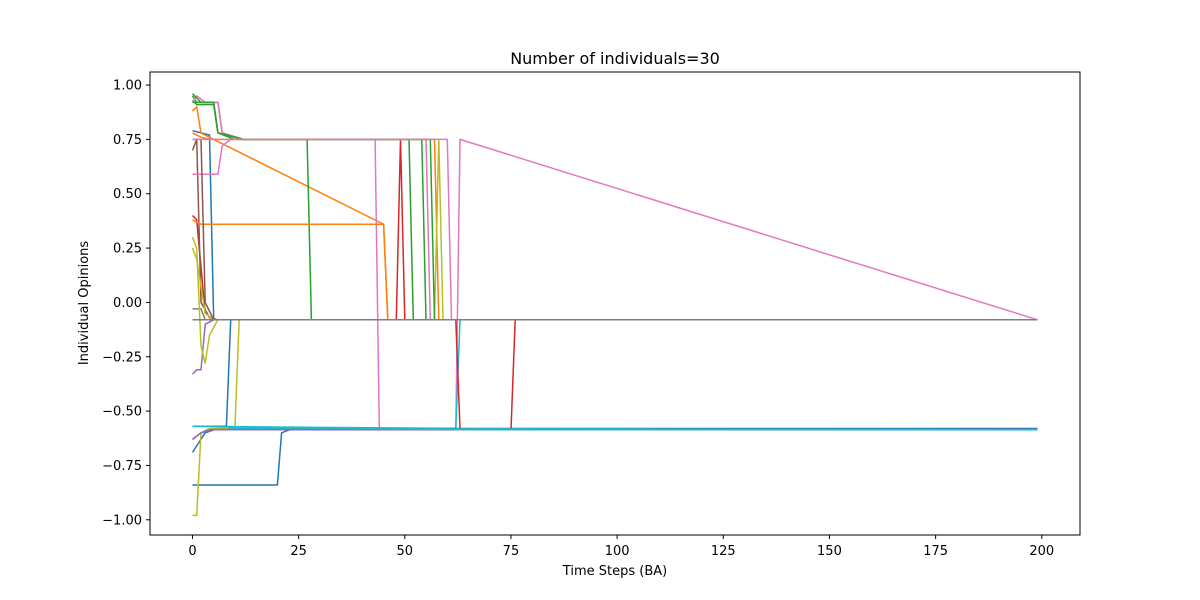 The image size is (1200, 600). I want to click on chart-title: Number of individuals=30, so click(615, 58).